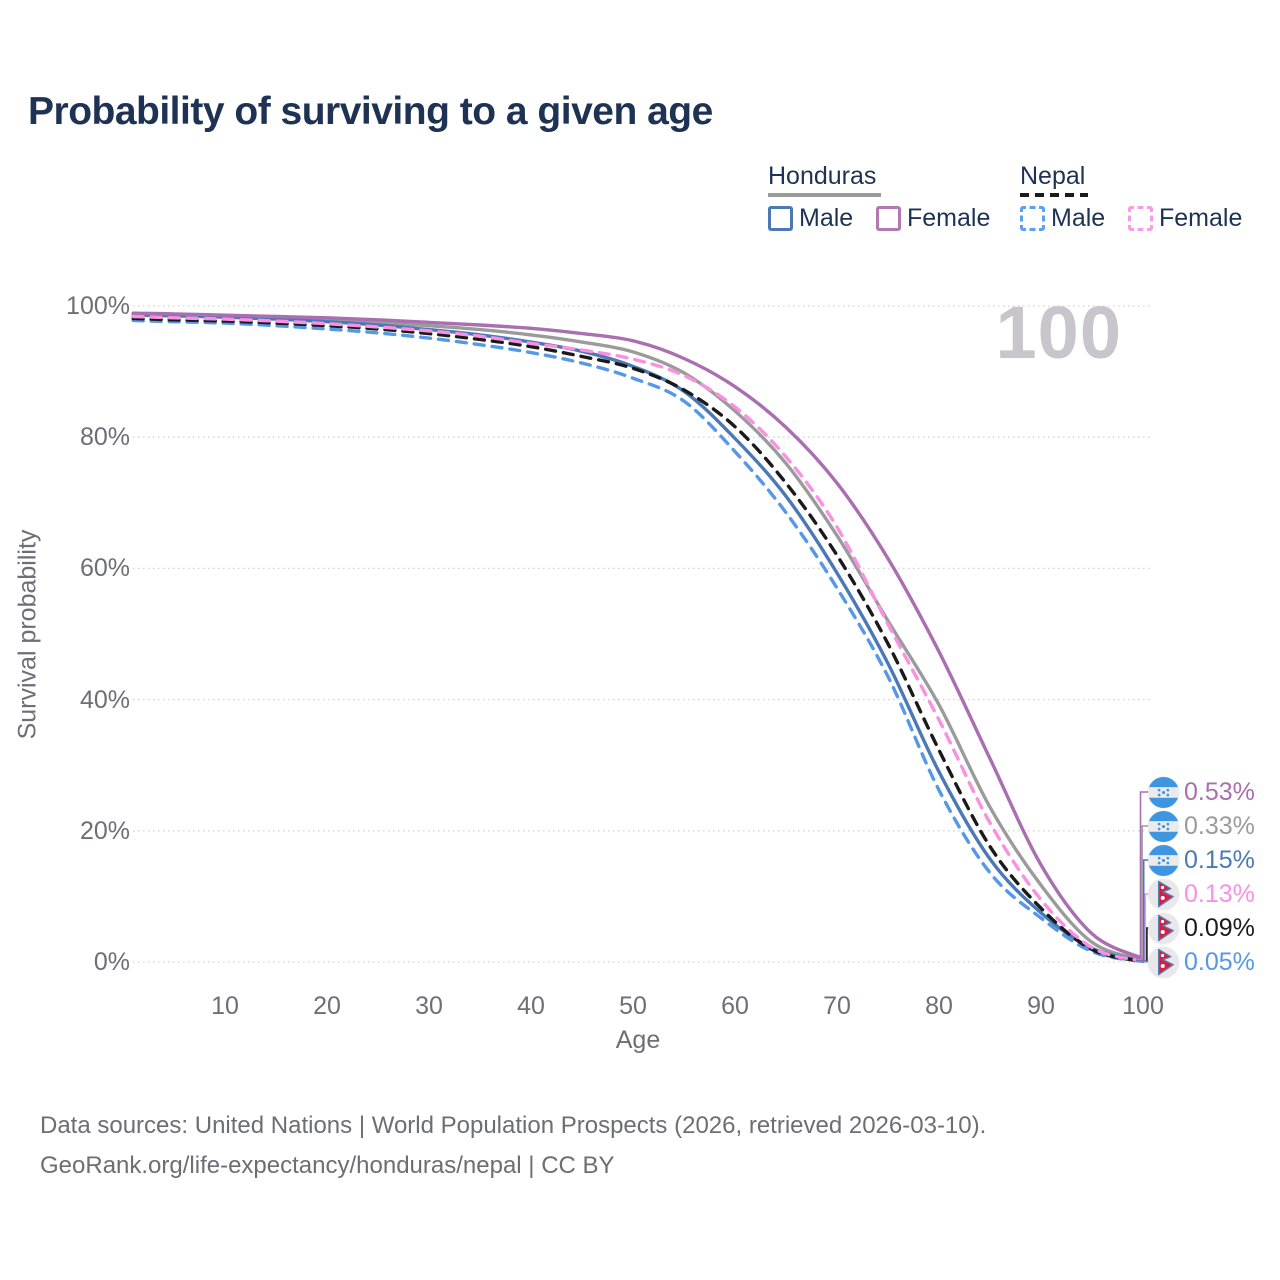 The image size is (1280, 1280). I want to click on page-title: Probability of surviving to a given age, so click(370, 111).